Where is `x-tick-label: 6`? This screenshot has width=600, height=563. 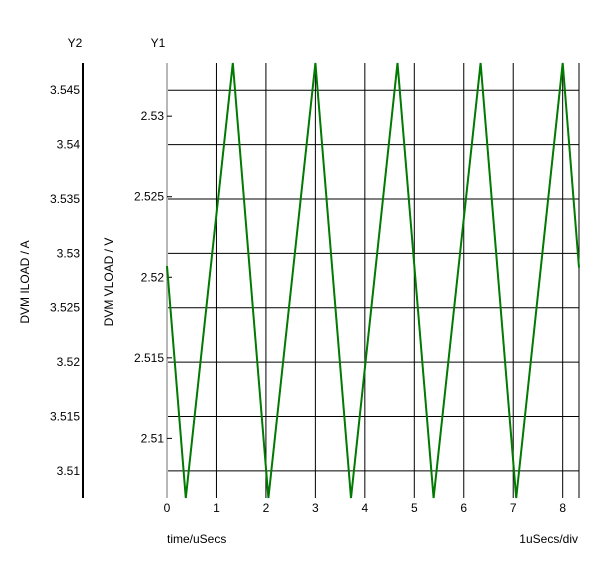
x-tick-label: 6 is located at coordinates (463, 508).